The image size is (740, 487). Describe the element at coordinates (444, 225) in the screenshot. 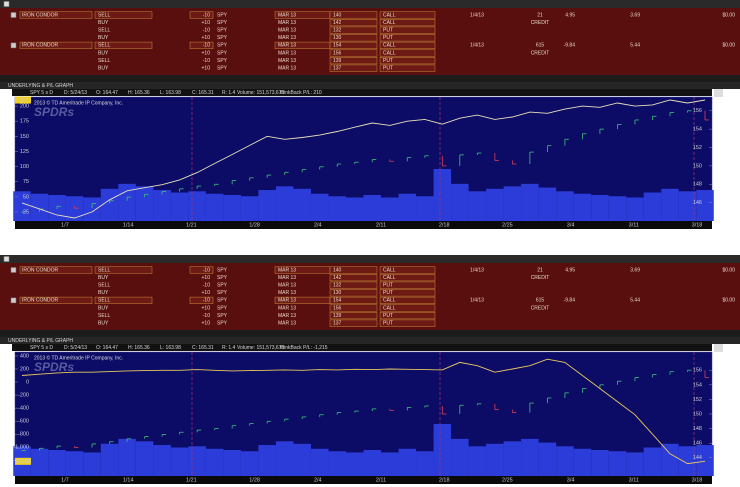

I see `x-tick-label: 2/18` at that location.